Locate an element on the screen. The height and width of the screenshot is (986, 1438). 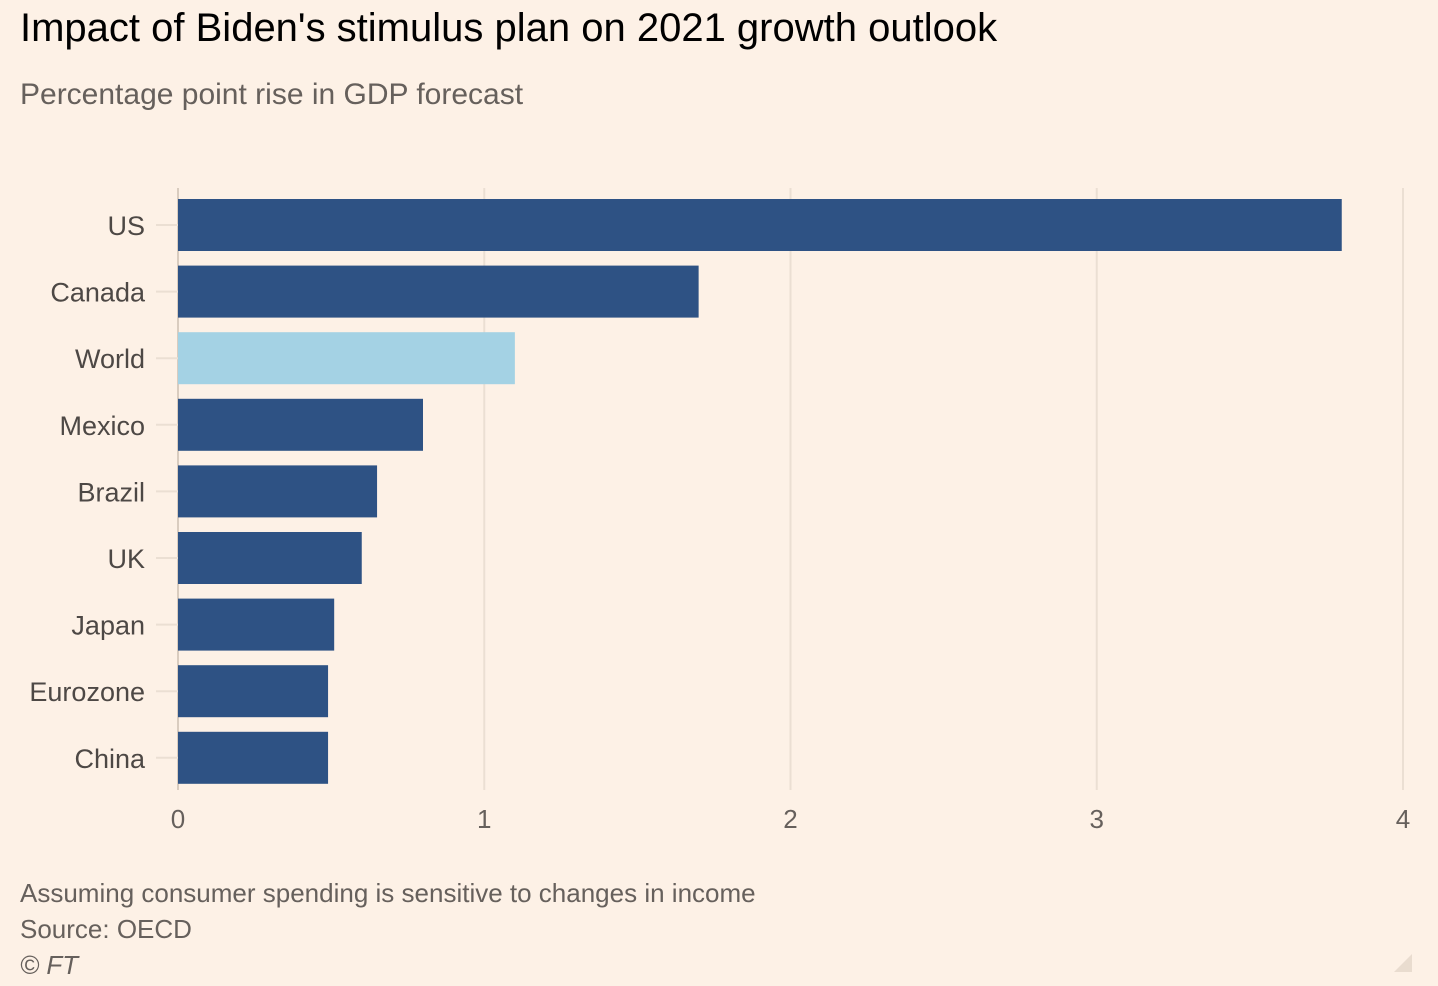
x-tick-label: 4 is located at coordinates (1403, 819).